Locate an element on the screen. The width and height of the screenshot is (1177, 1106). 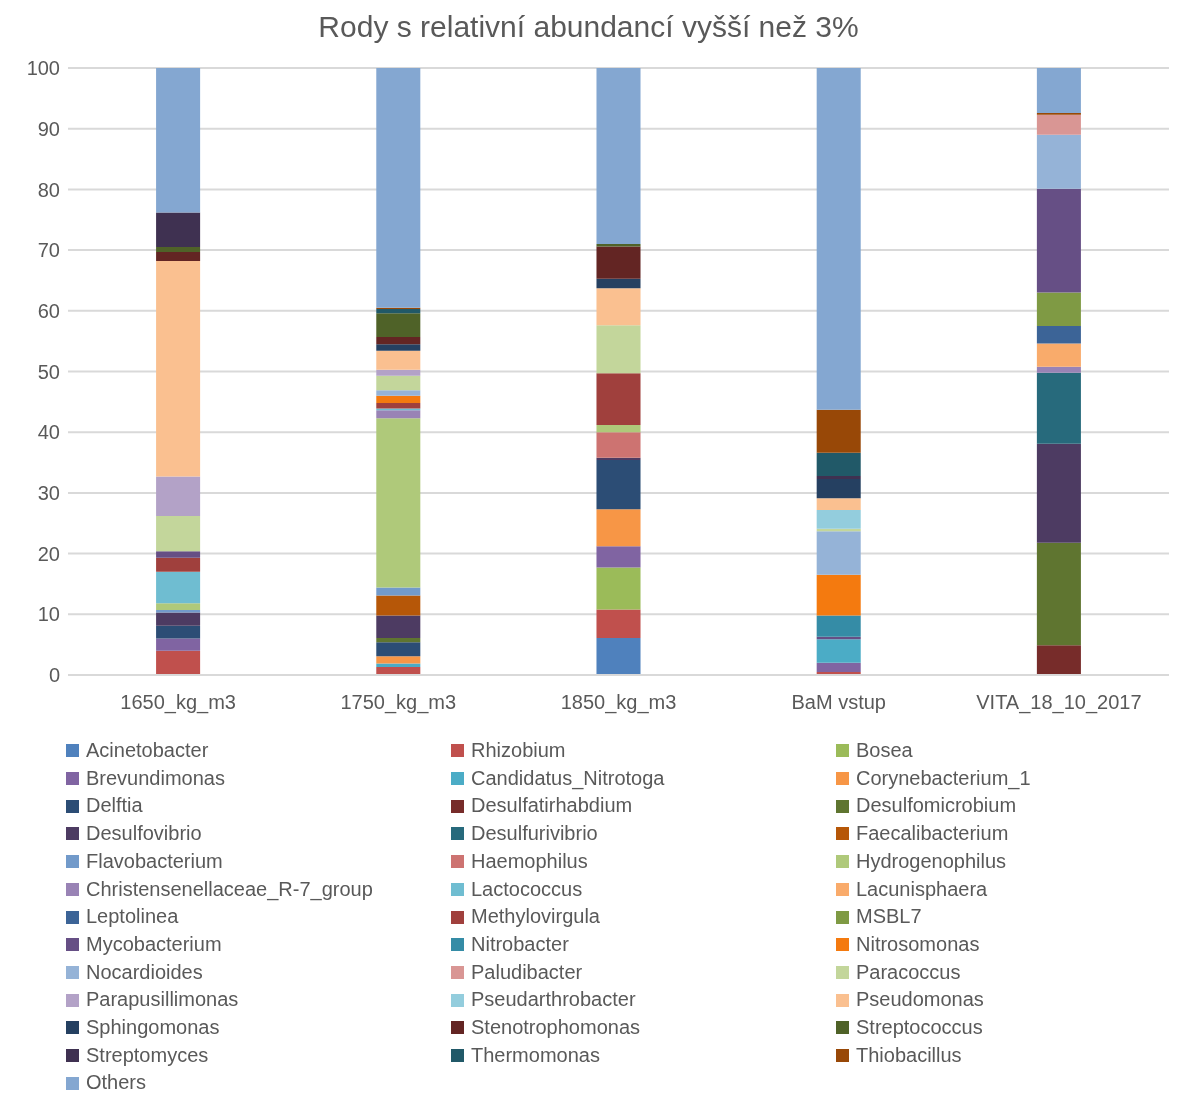
legend-label: Stenotrophomonas is located at coordinates (556, 1028).